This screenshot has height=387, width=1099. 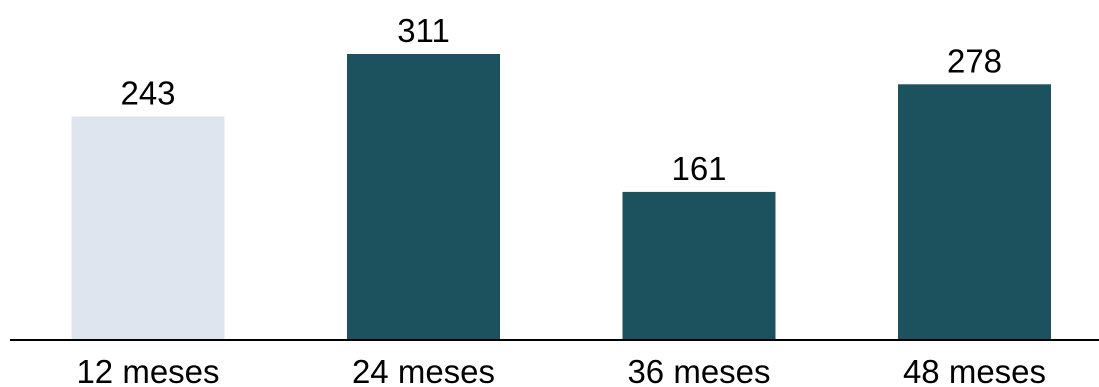 What do you see at coordinates (423, 30) in the screenshot?
I see `value-label-24-meses: 311` at bounding box center [423, 30].